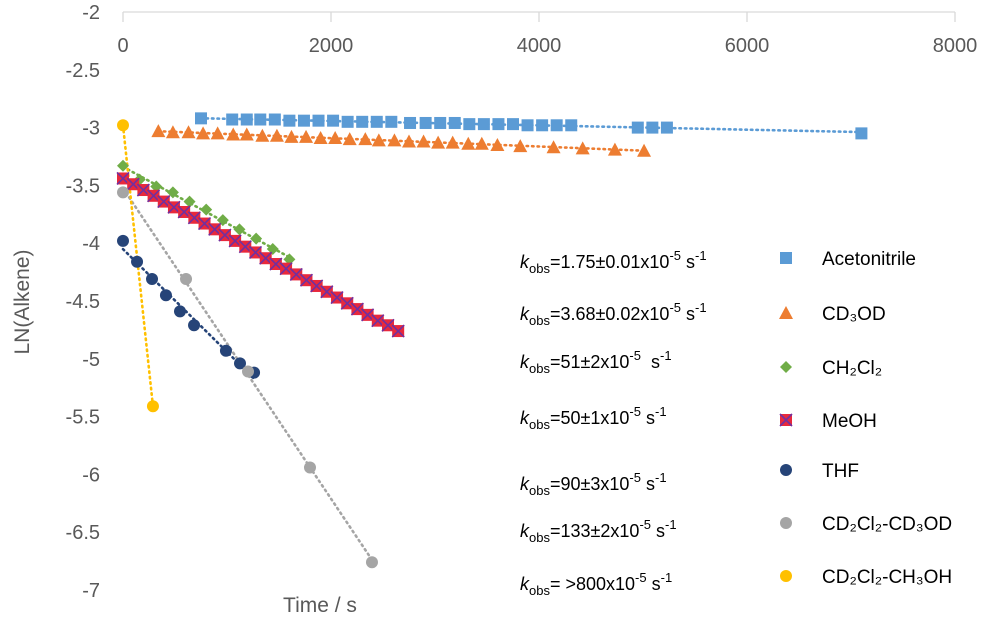 The width and height of the screenshot is (983, 619). What do you see at coordinates (609, 262) in the screenshot?
I see `rate-constant-part: =1.75±0.01x10` at bounding box center [609, 262].